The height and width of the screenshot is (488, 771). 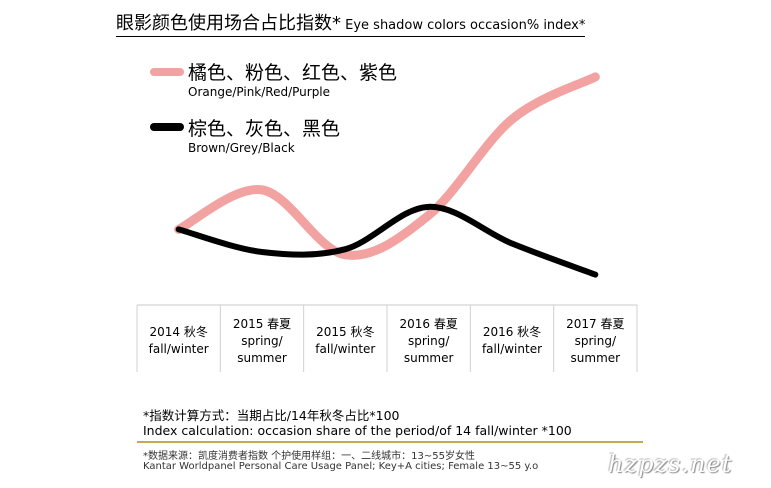 I want to click on index-calc-note-zh: *指数计算方式：当期占比/14年秋冬占比*100, so click(x=271, y=415).